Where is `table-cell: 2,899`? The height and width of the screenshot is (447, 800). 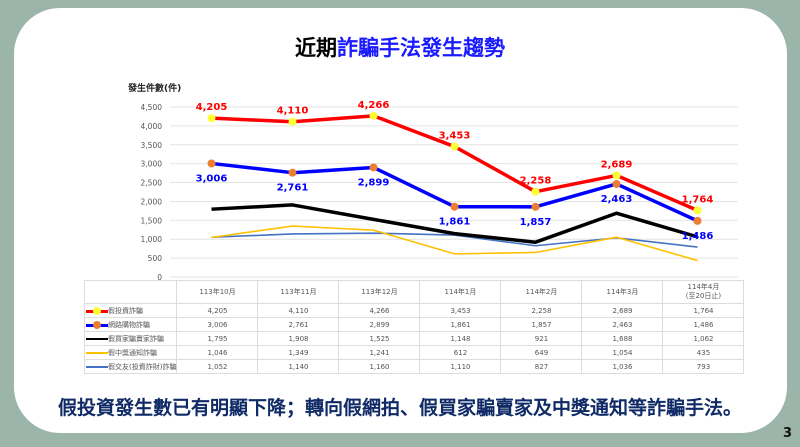
table-cell: 2,899 is located at coordinates (379, 324).